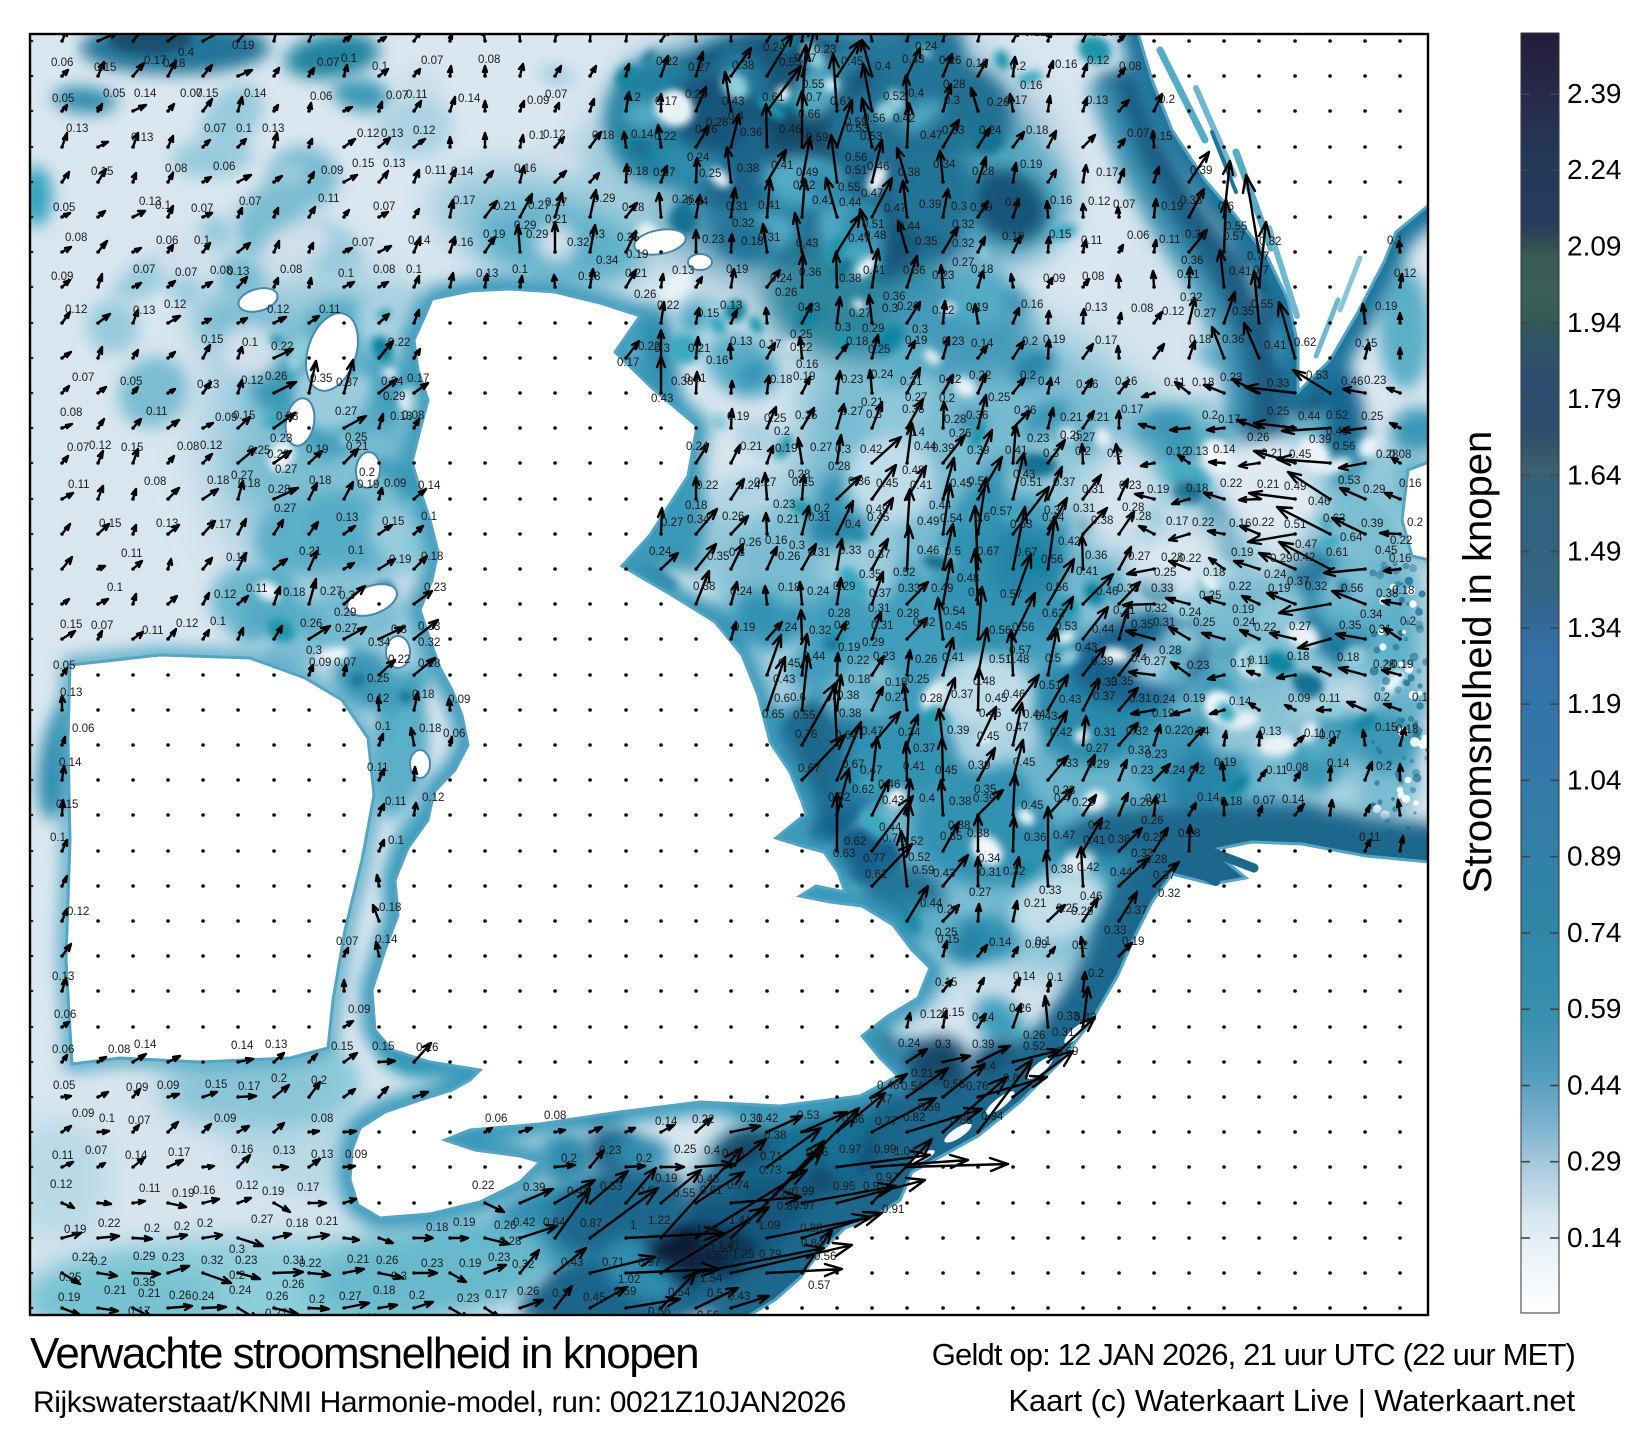 The width and height of the screenshot is (1650, 1450). What do you see at coordinates (649, 1263) in the screenshot?
I see `svg-text: 0.97` at bounding box center [649, 1263].